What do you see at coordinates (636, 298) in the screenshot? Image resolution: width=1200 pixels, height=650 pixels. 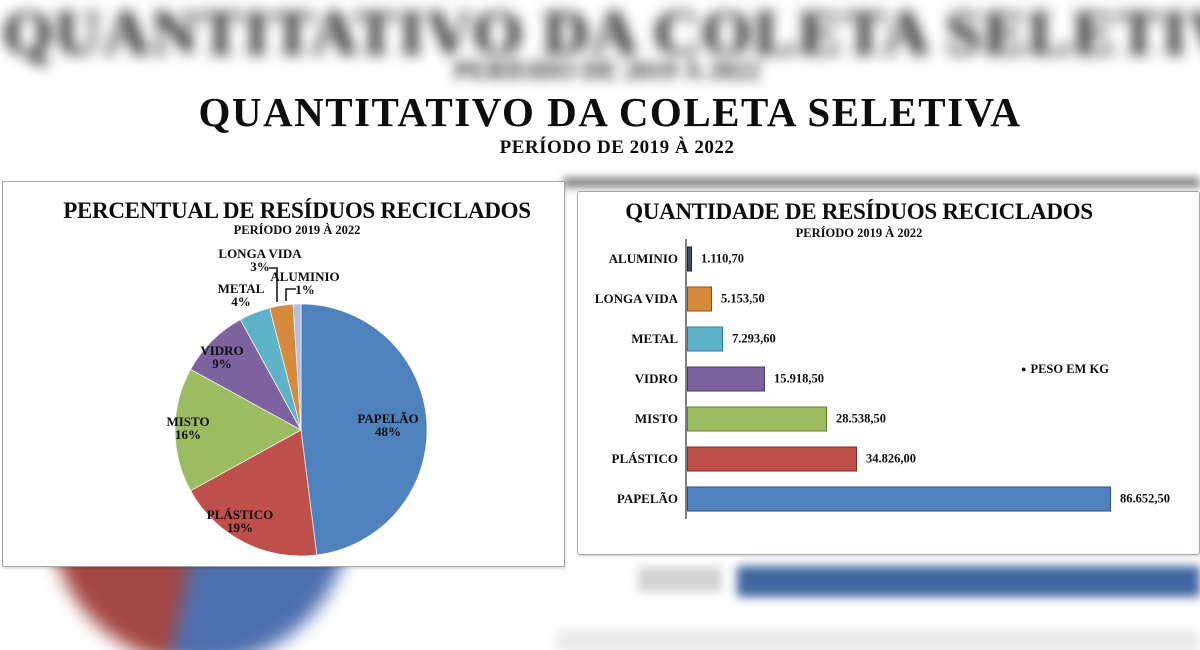 I see `bar-category-label: LONGA VIDA` at bounding box center [636, 298].